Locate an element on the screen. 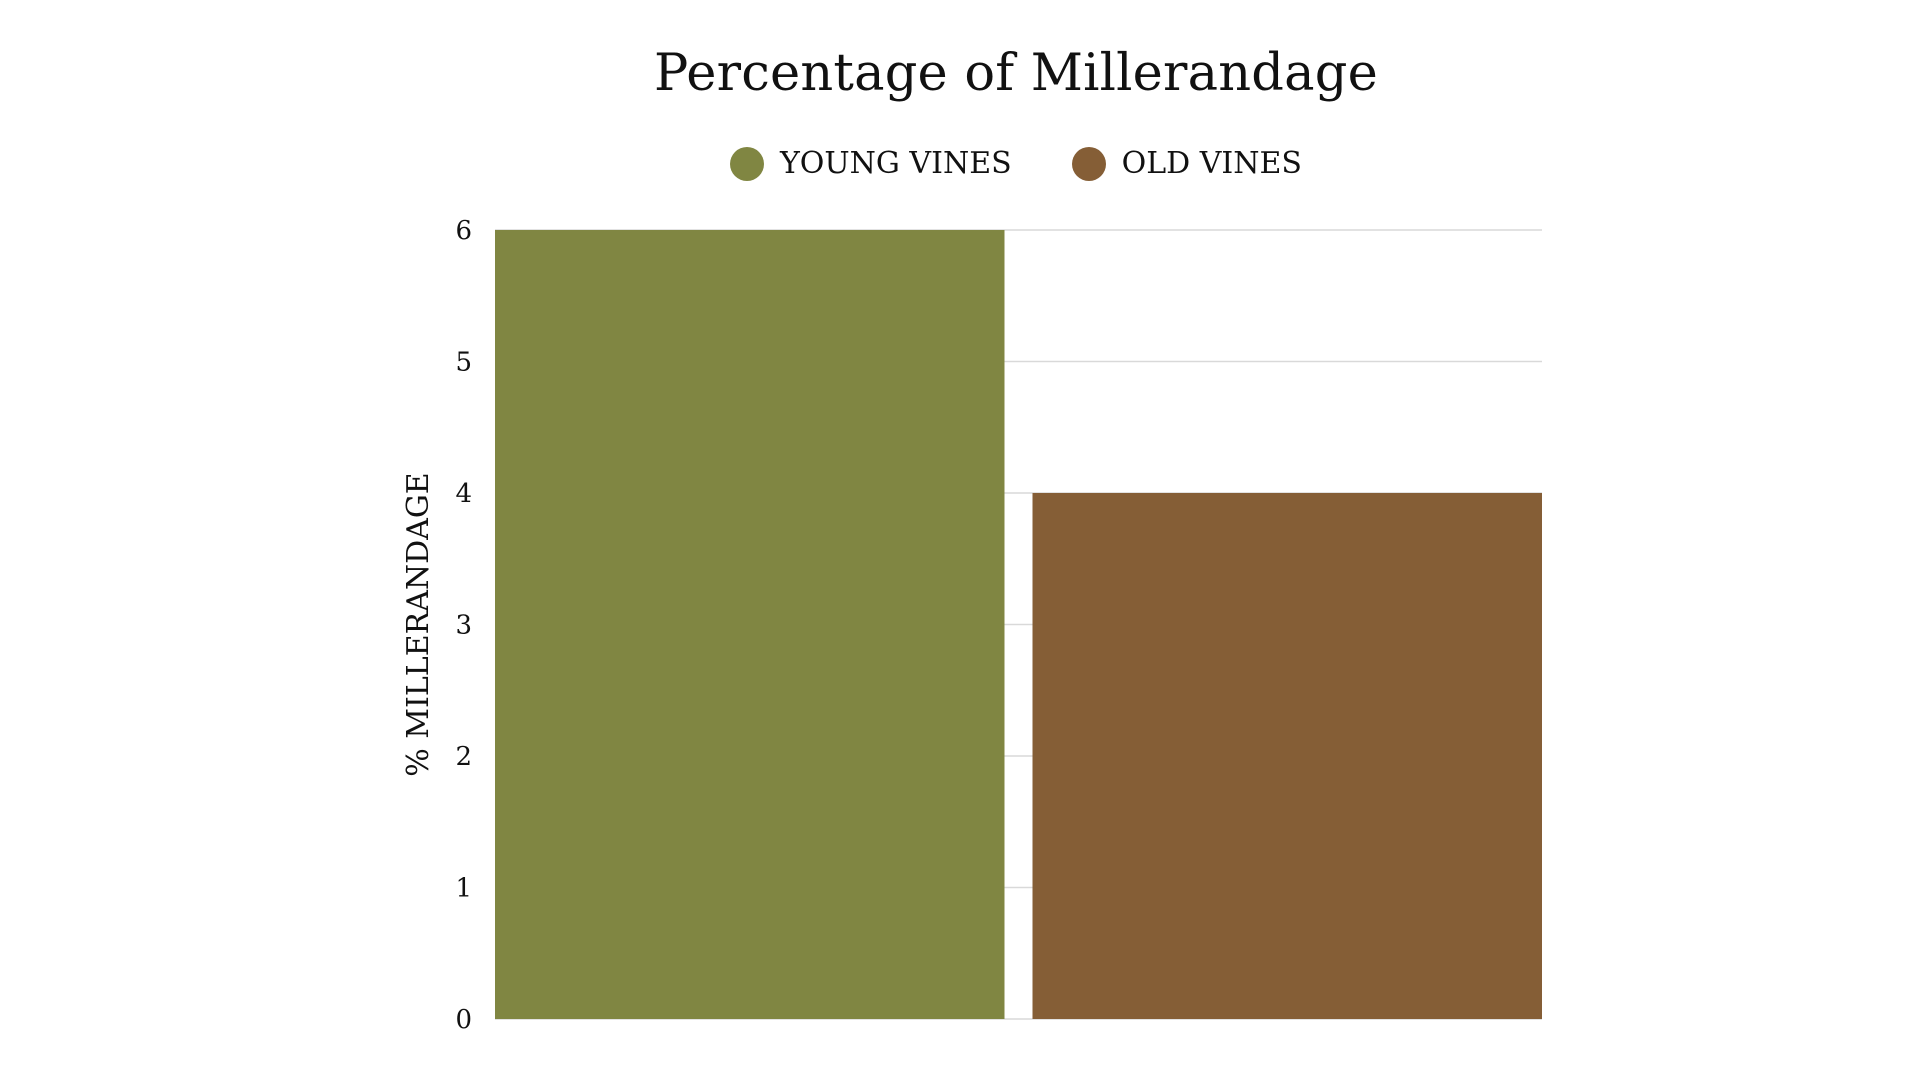 Image resolution: width=1920 pixels, height=1080 pixels. y-tick-label: 0 is located at coordinates (463, 1020).